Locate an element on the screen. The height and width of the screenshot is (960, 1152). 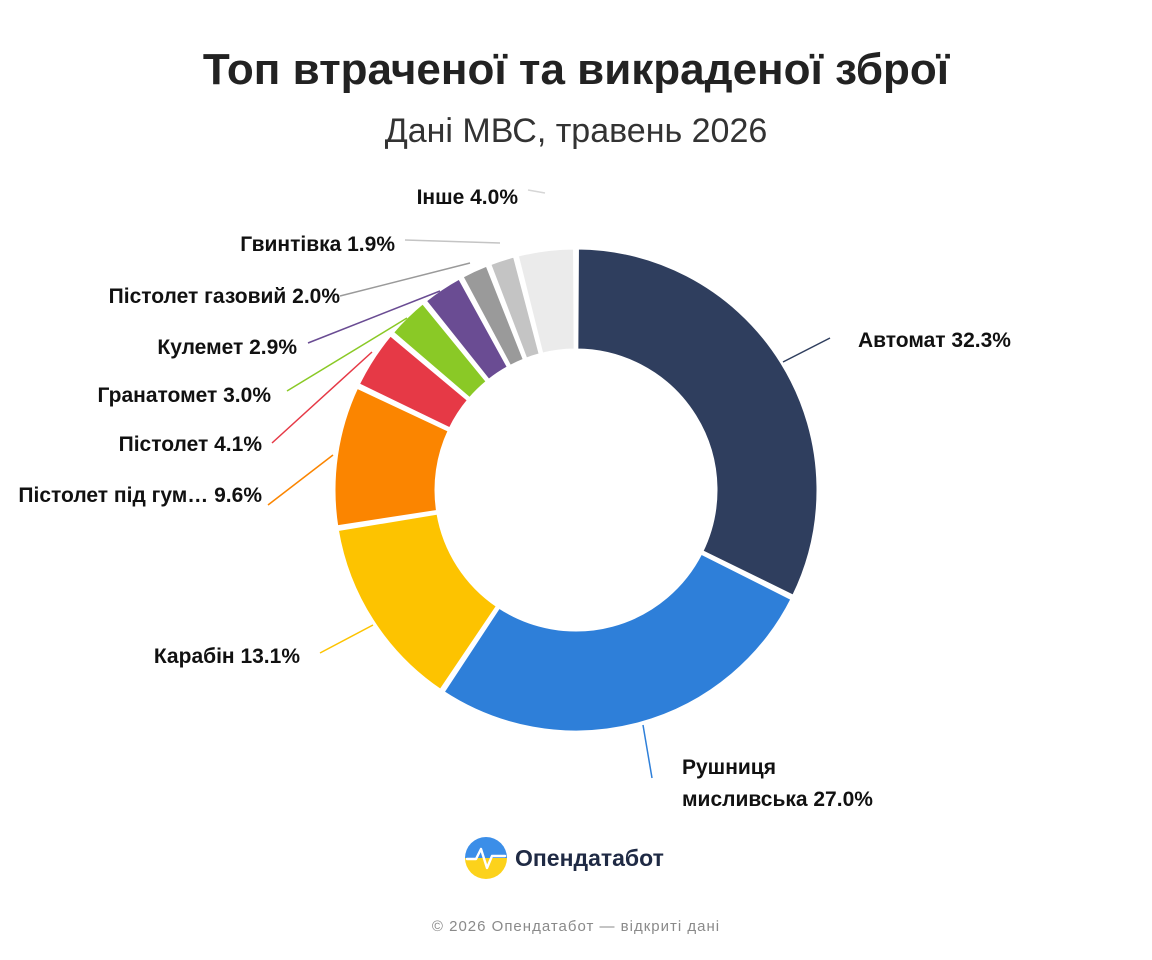
slice-label-line: Автомат 32.3% is located at coordinates (934, 340).